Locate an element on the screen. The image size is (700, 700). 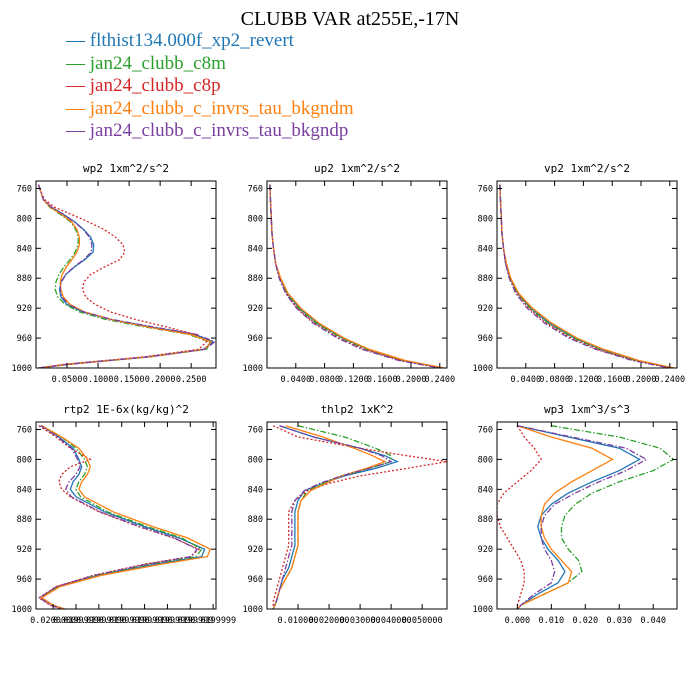
x-tick-label: 0.040000 is located at coordinates (391, 621).